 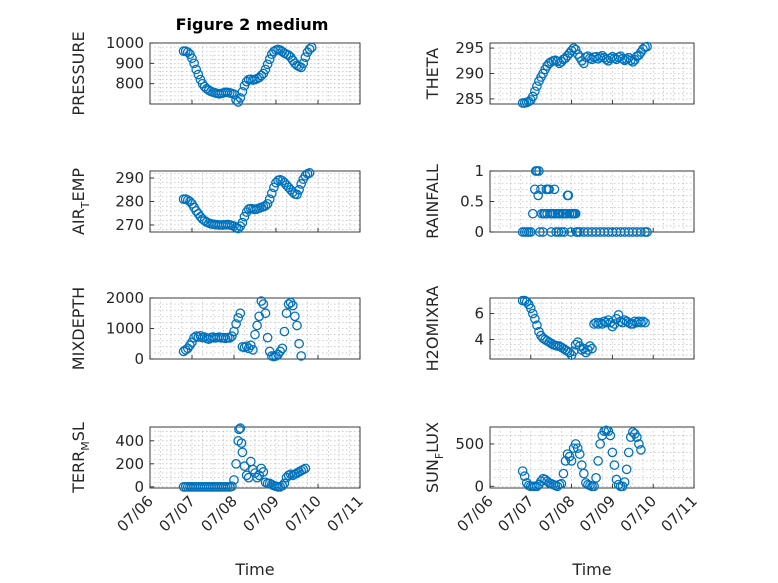 I want to click on y-axis-label: AIRTEMP, so click(x=80, y=201).